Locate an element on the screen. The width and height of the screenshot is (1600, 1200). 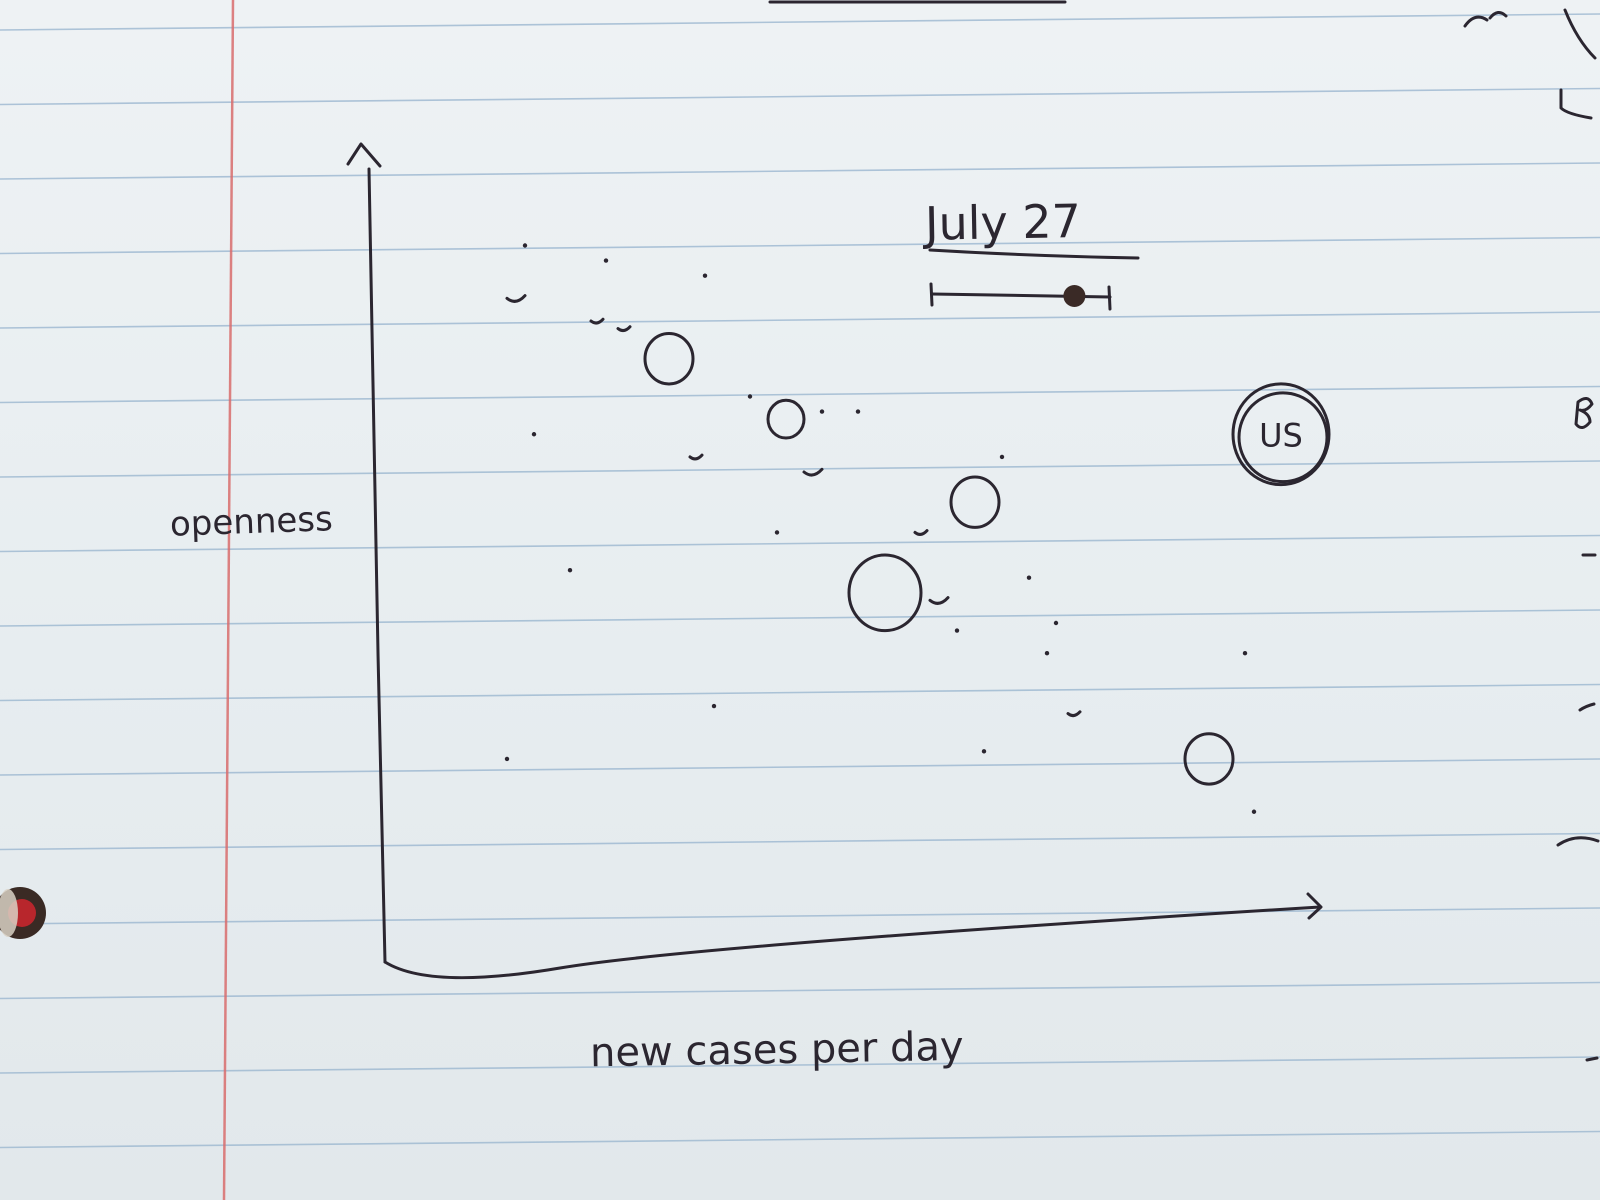
page-edge-scribbles is located at coordinates (1531, 535).